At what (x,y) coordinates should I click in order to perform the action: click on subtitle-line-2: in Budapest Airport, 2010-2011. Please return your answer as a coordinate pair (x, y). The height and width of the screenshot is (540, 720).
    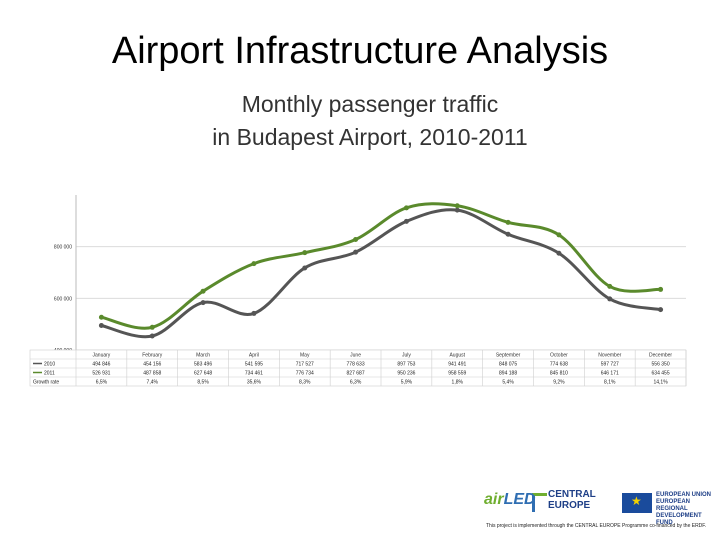
    Looking at the image, I should click on (370, 137).